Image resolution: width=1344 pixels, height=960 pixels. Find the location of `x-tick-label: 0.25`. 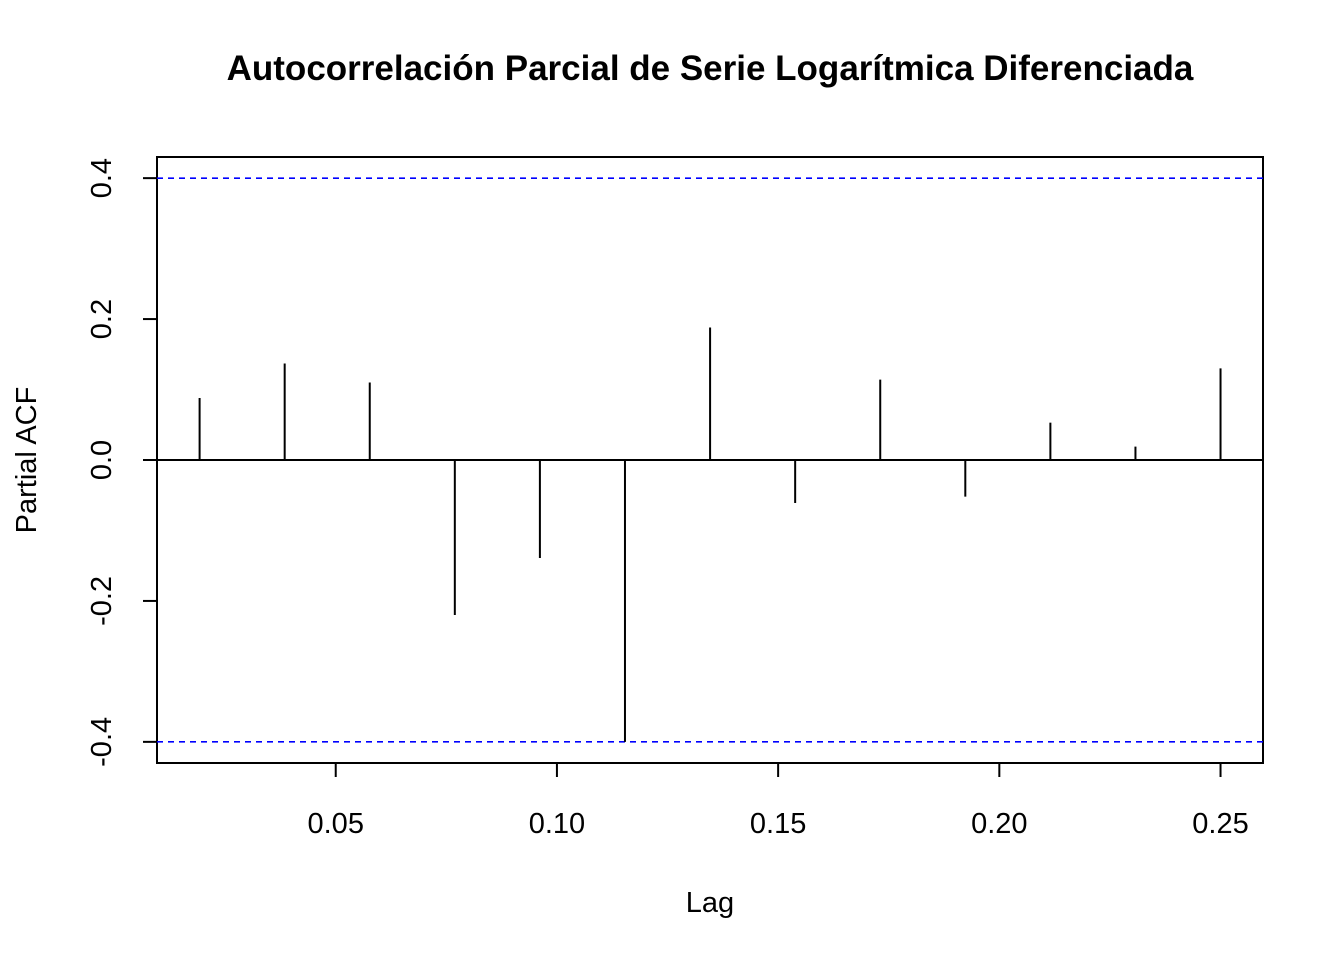

x-tick-label: 0.25 is located at coordinates (1220, 824).